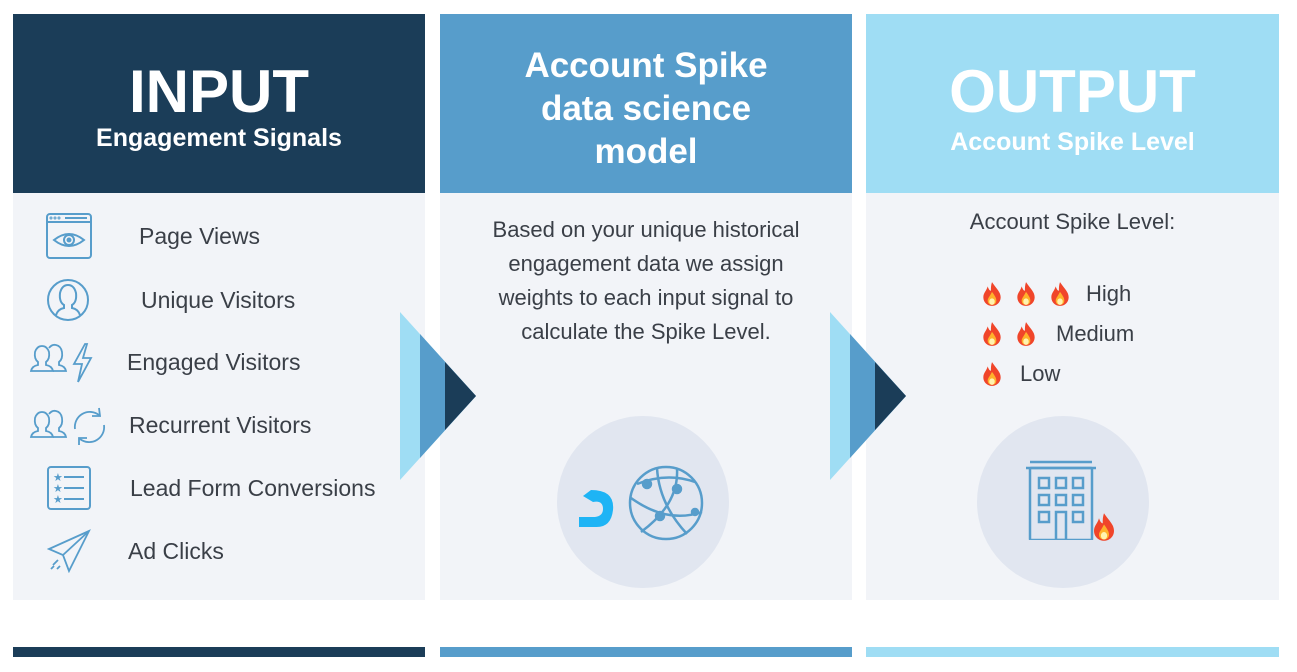  What do you see at coordinates (1072, 652) in the screenshot?
I see `next-row-strip-light` at bounding box center [1072, 652].